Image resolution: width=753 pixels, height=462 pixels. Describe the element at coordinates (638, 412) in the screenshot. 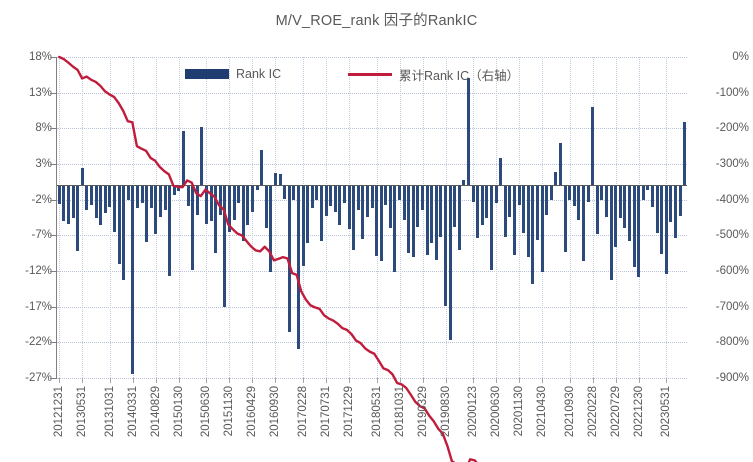

I see `x-axis-tick-label: 20221230` at that location.